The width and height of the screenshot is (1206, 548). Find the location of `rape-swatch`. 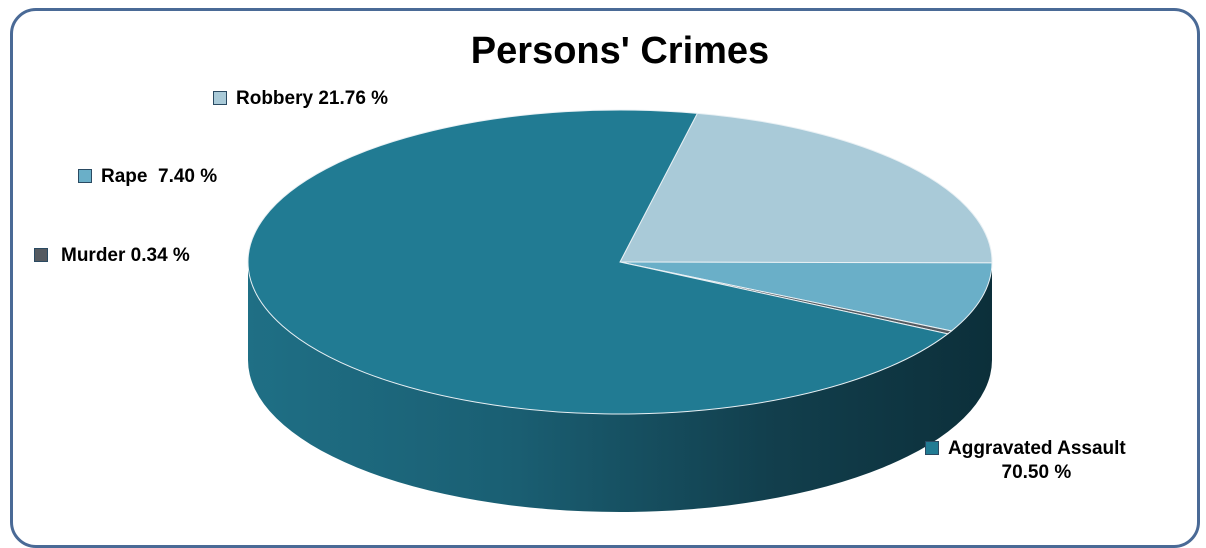

rape-swatch is located at coordinates (85, 176).